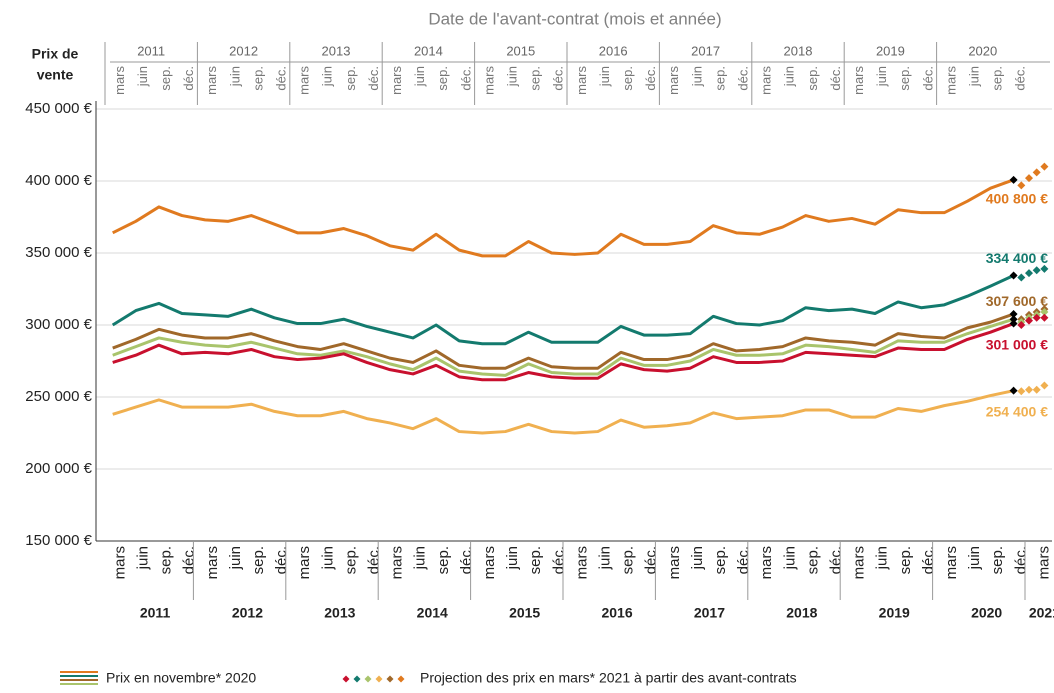 This screenshot has height=693, width=1054. Describe the element at coordinates (432, 613) in the screenshot. I see `bottom-year-label: 2014` at that location.